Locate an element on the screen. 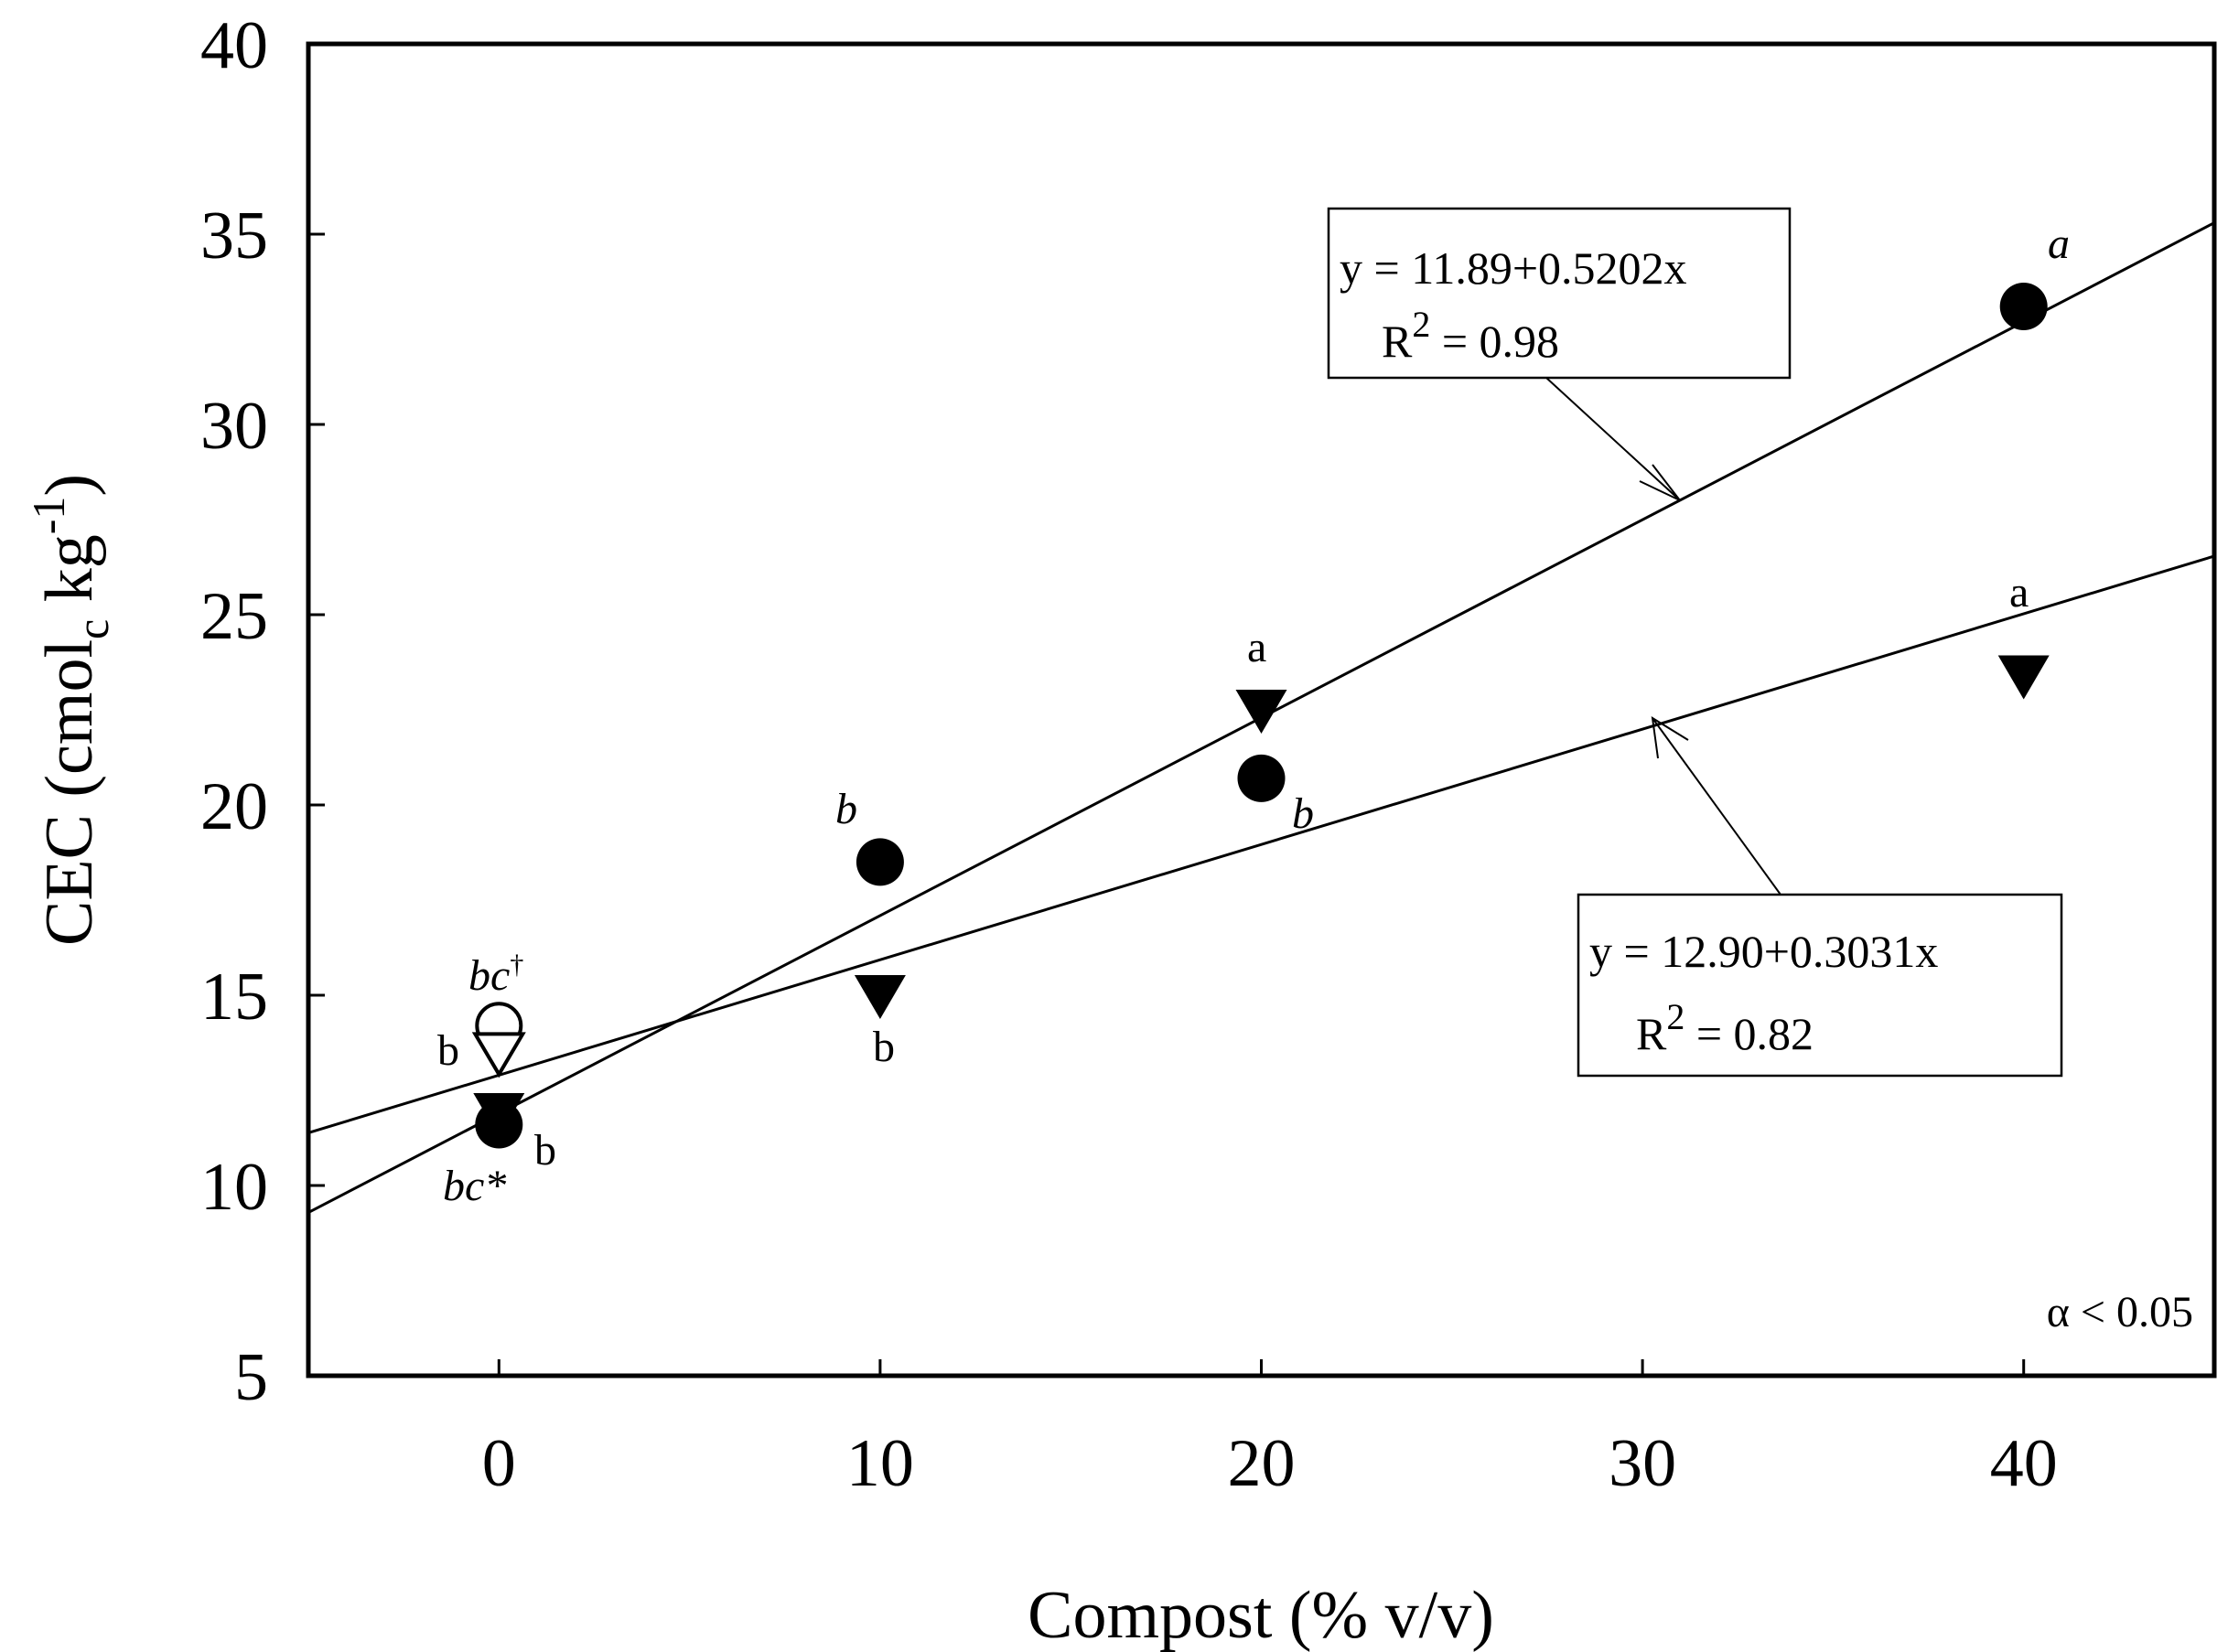  y-axis-title: CEC (cmolc kg-1) is located at coordinates (70, 710).